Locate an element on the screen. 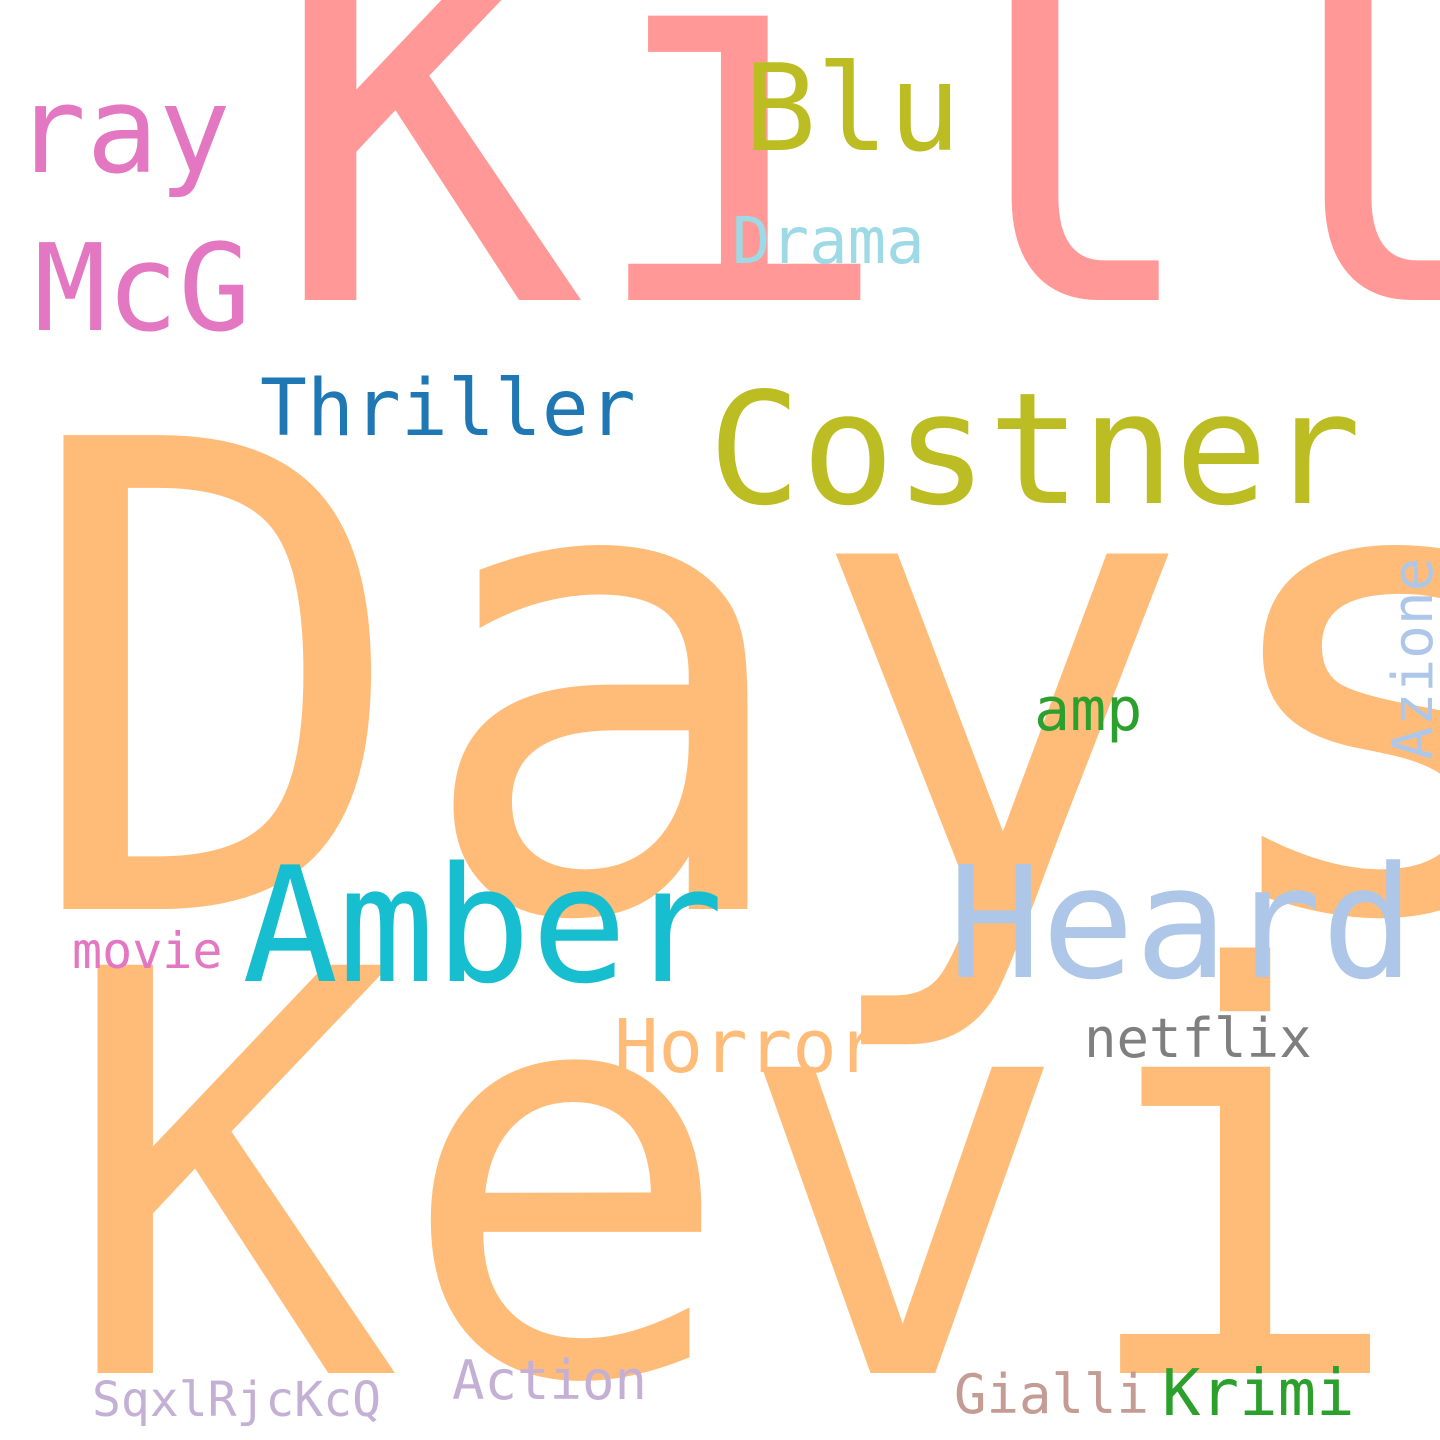 The height and width of the screenshot is (1440, 1440). word-krimi: Krimi is located at coordinates (1258, 1394).